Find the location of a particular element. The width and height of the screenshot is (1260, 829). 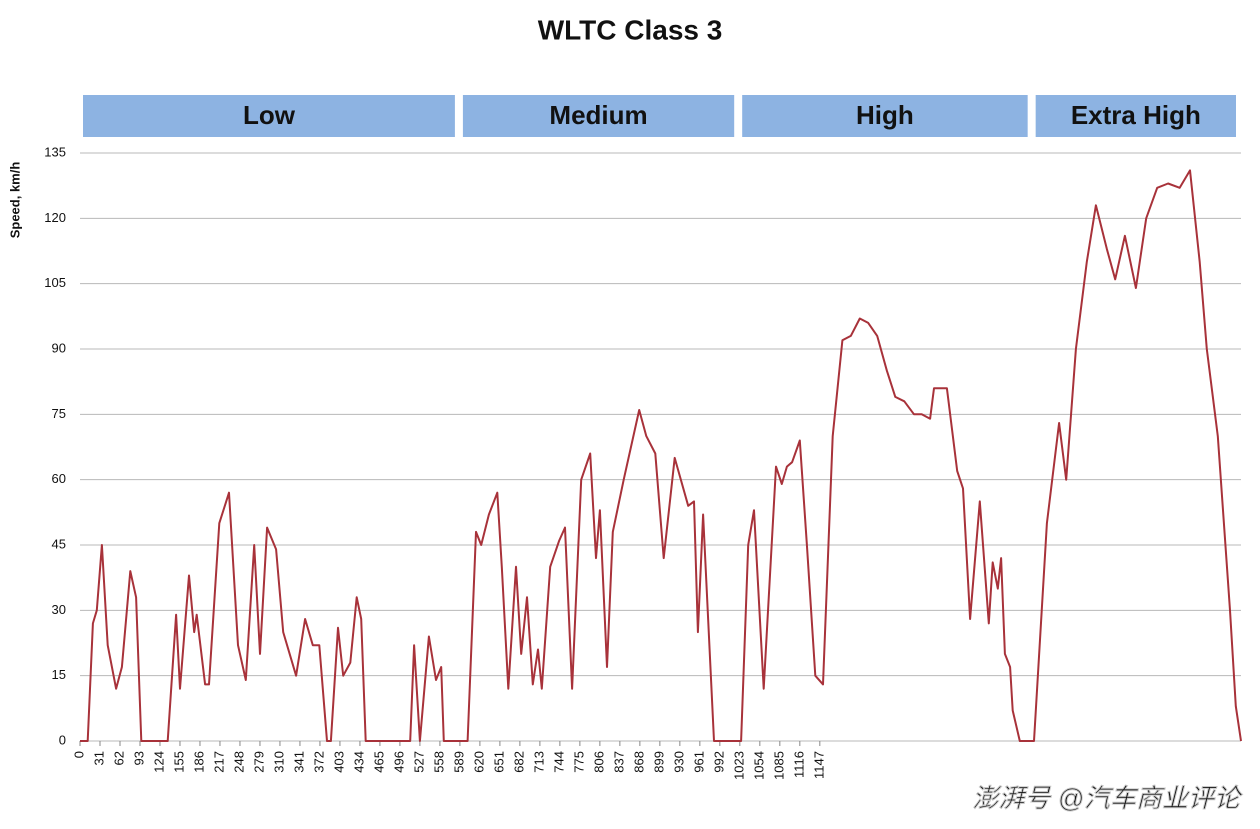

x-tick-label: 744 is located at coordinates (558, 762).